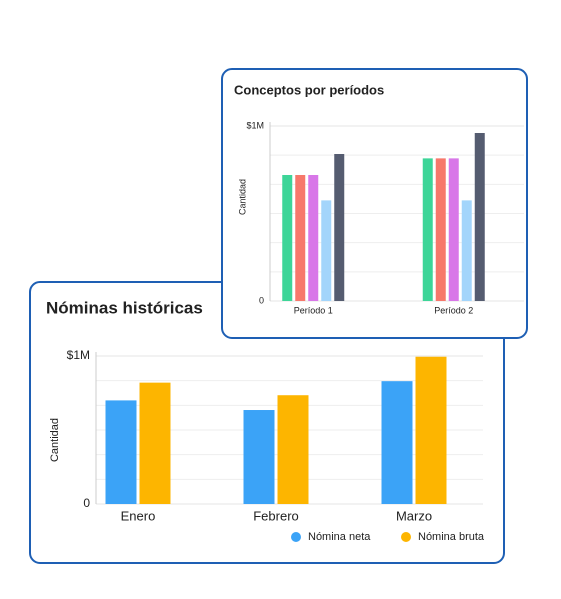  I want to click on chart-title: Nóminas históricas, so click(124, 307).